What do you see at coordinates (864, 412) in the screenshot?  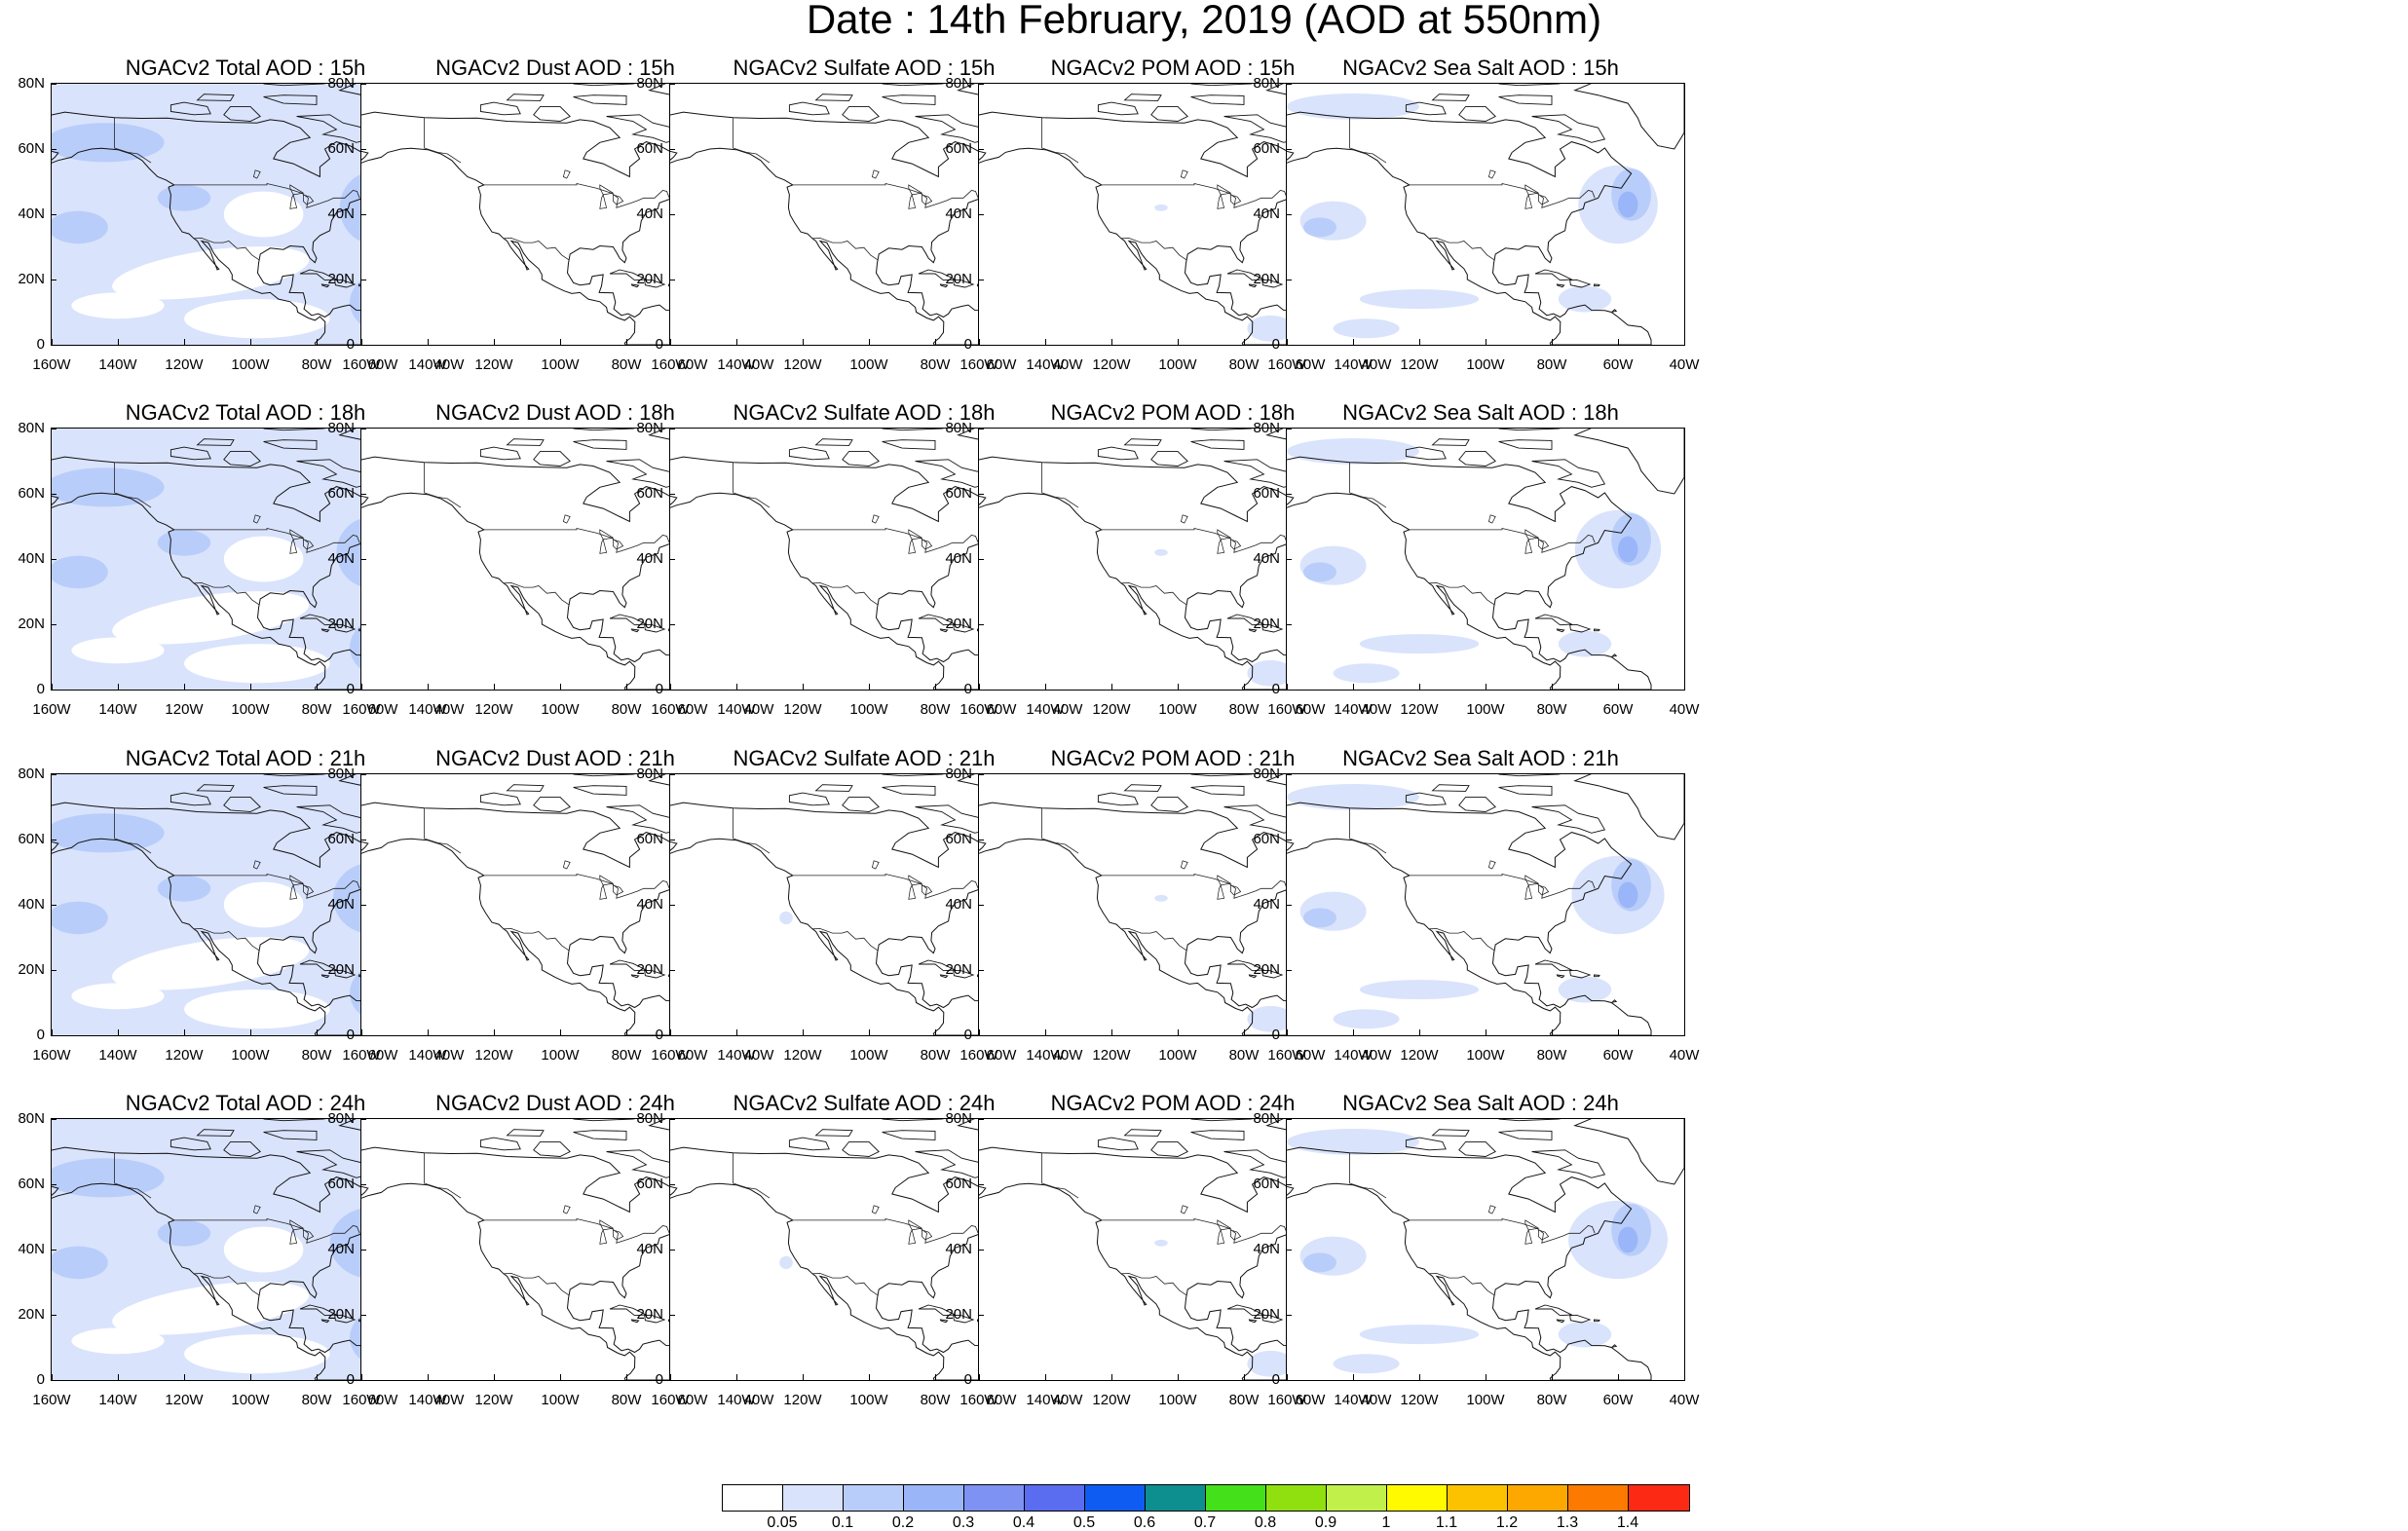 I see `panel-title: NGACv2 Sulfate AOD : 18h` at bounding box center [864, 412].